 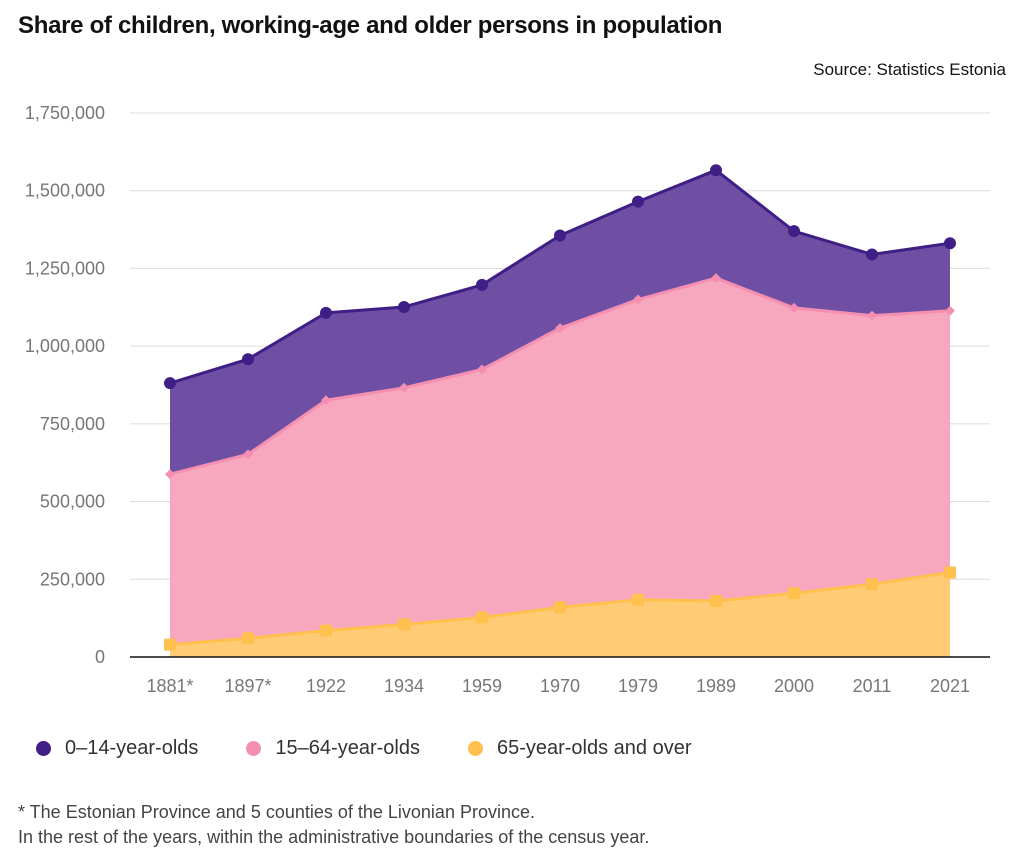 What do you see at coordinates (950, 686) in the screenshot?
I see `x-tick-label: 2021` at bounding box center [950, 686].